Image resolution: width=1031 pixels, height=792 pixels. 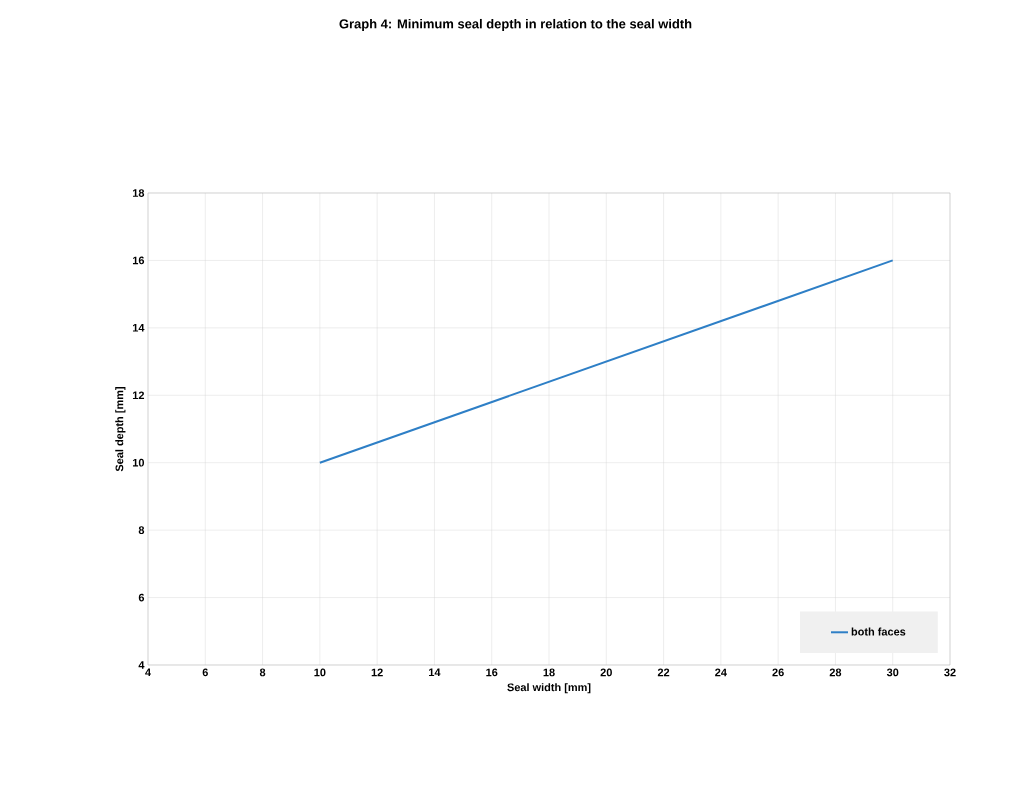 I want to click on x-tick-label: 12, so click(x=377, y=672).